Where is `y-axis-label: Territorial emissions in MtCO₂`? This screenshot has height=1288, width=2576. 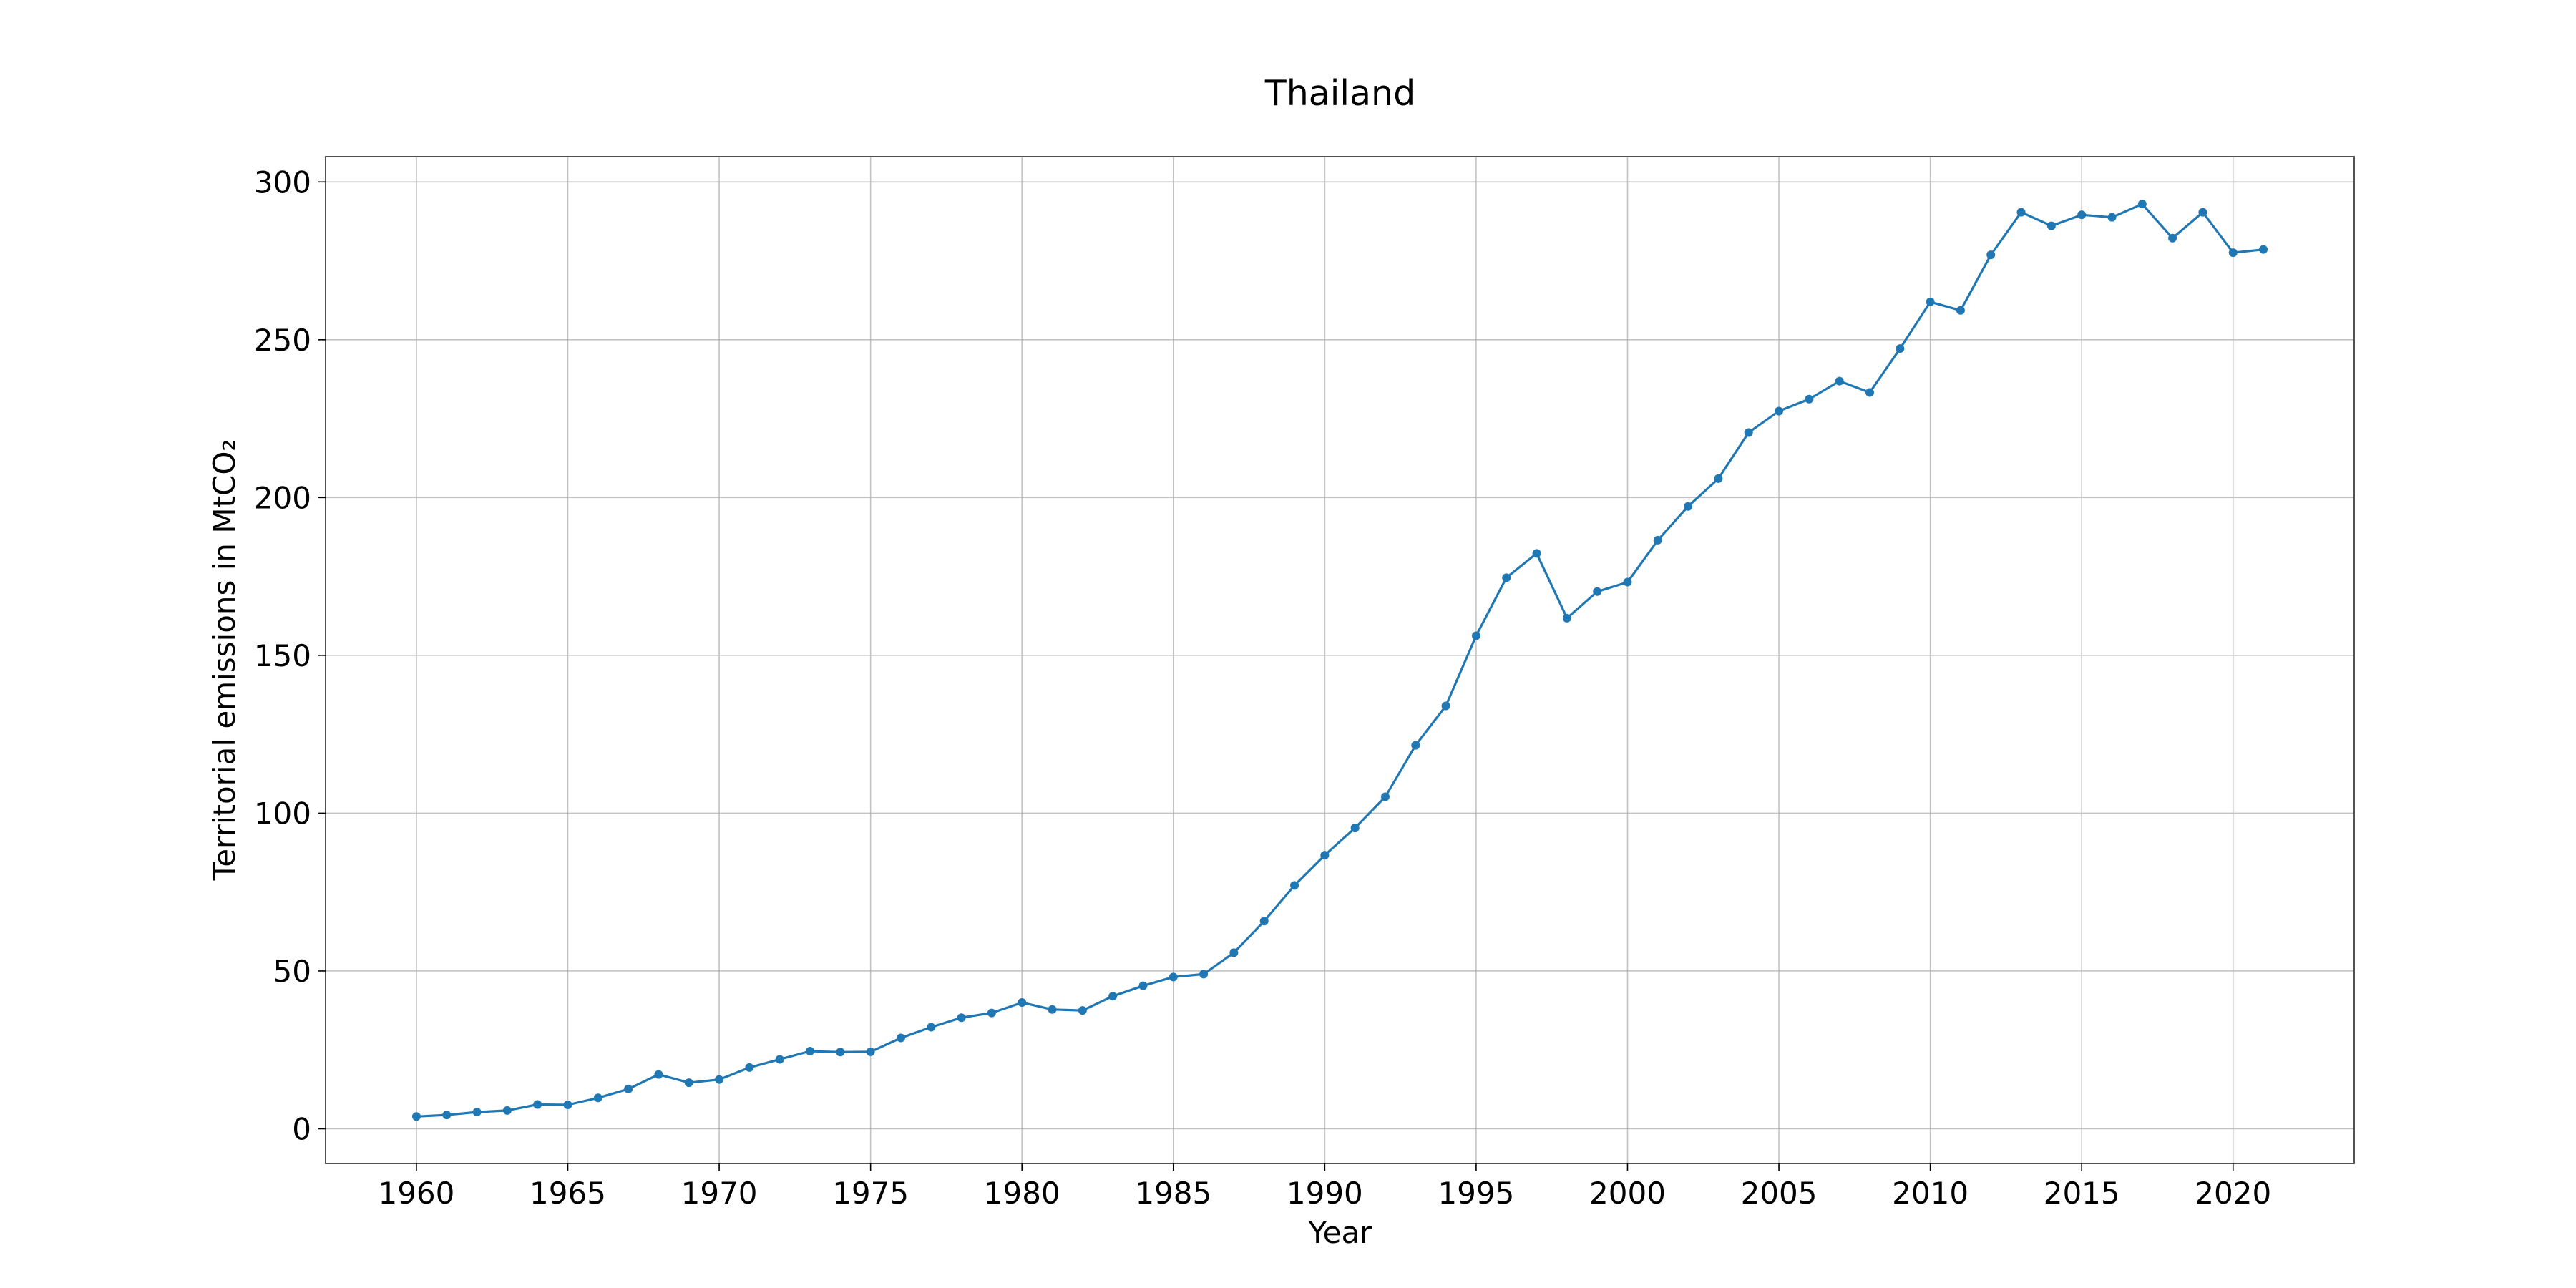 y-axis-label: Territorial emissions in MtCO₂ is located at coordinates (224, 660).